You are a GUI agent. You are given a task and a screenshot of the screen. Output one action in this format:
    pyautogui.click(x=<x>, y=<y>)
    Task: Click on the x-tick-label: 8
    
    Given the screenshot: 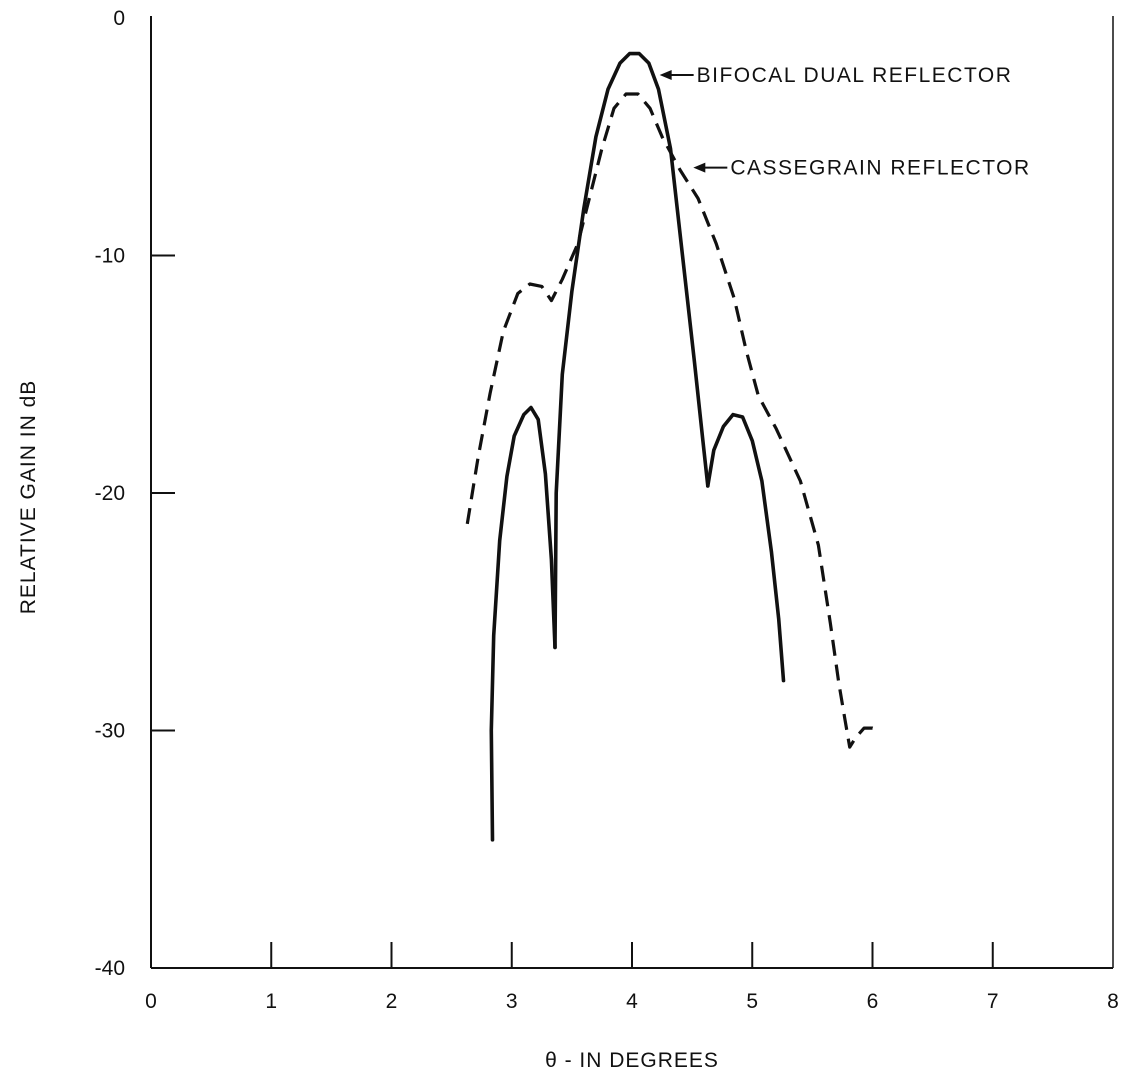 What is the action you would take?
    pyautogui.click(x=1113, y=1001)
    